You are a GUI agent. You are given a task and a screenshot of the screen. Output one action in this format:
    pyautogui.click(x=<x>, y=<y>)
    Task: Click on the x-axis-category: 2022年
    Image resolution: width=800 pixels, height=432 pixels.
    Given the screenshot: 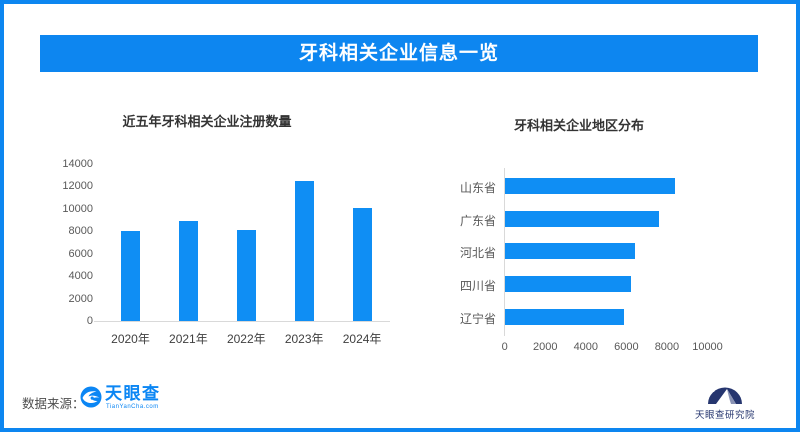 What is the action you would take?
    pyautogui.click(x=246, y=339)
    